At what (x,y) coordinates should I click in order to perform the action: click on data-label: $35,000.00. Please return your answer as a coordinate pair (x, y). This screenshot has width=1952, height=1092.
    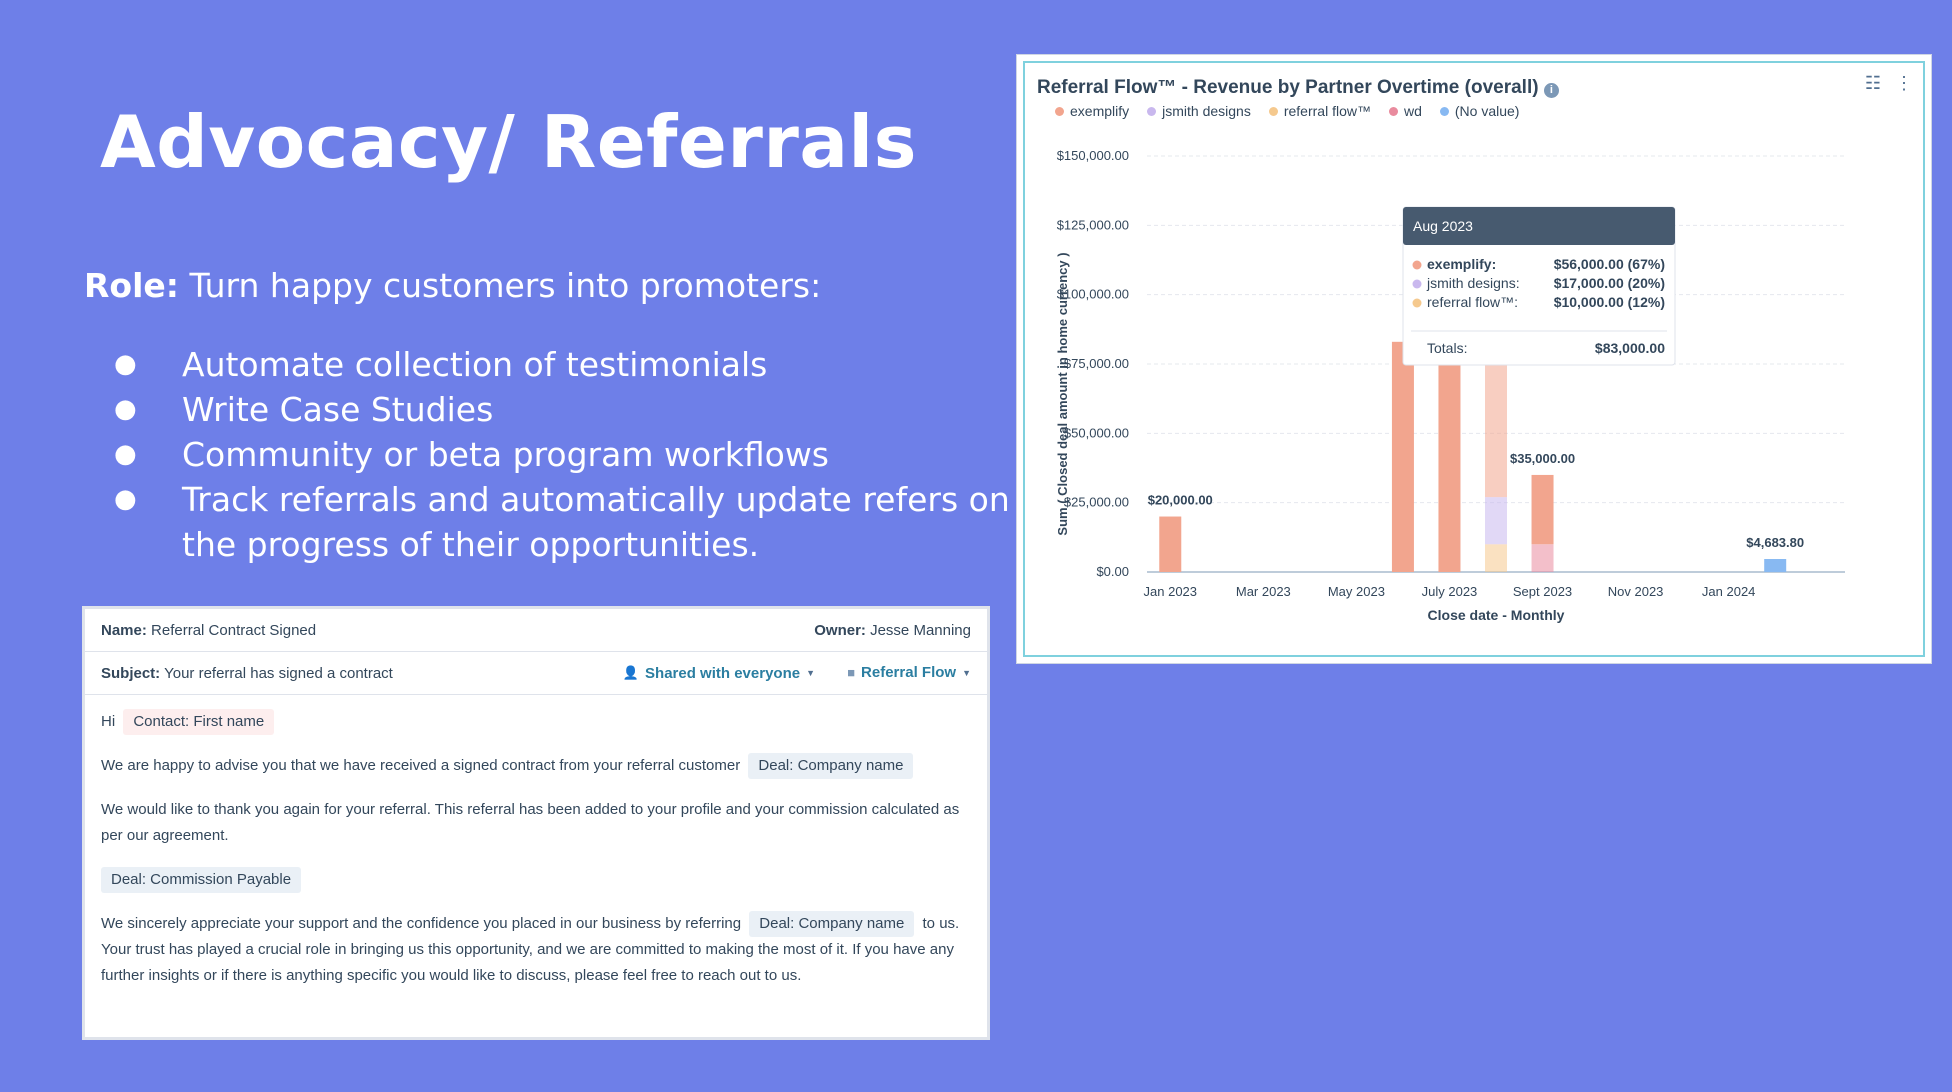
    Looking at the image, I should click on (1542, 458).